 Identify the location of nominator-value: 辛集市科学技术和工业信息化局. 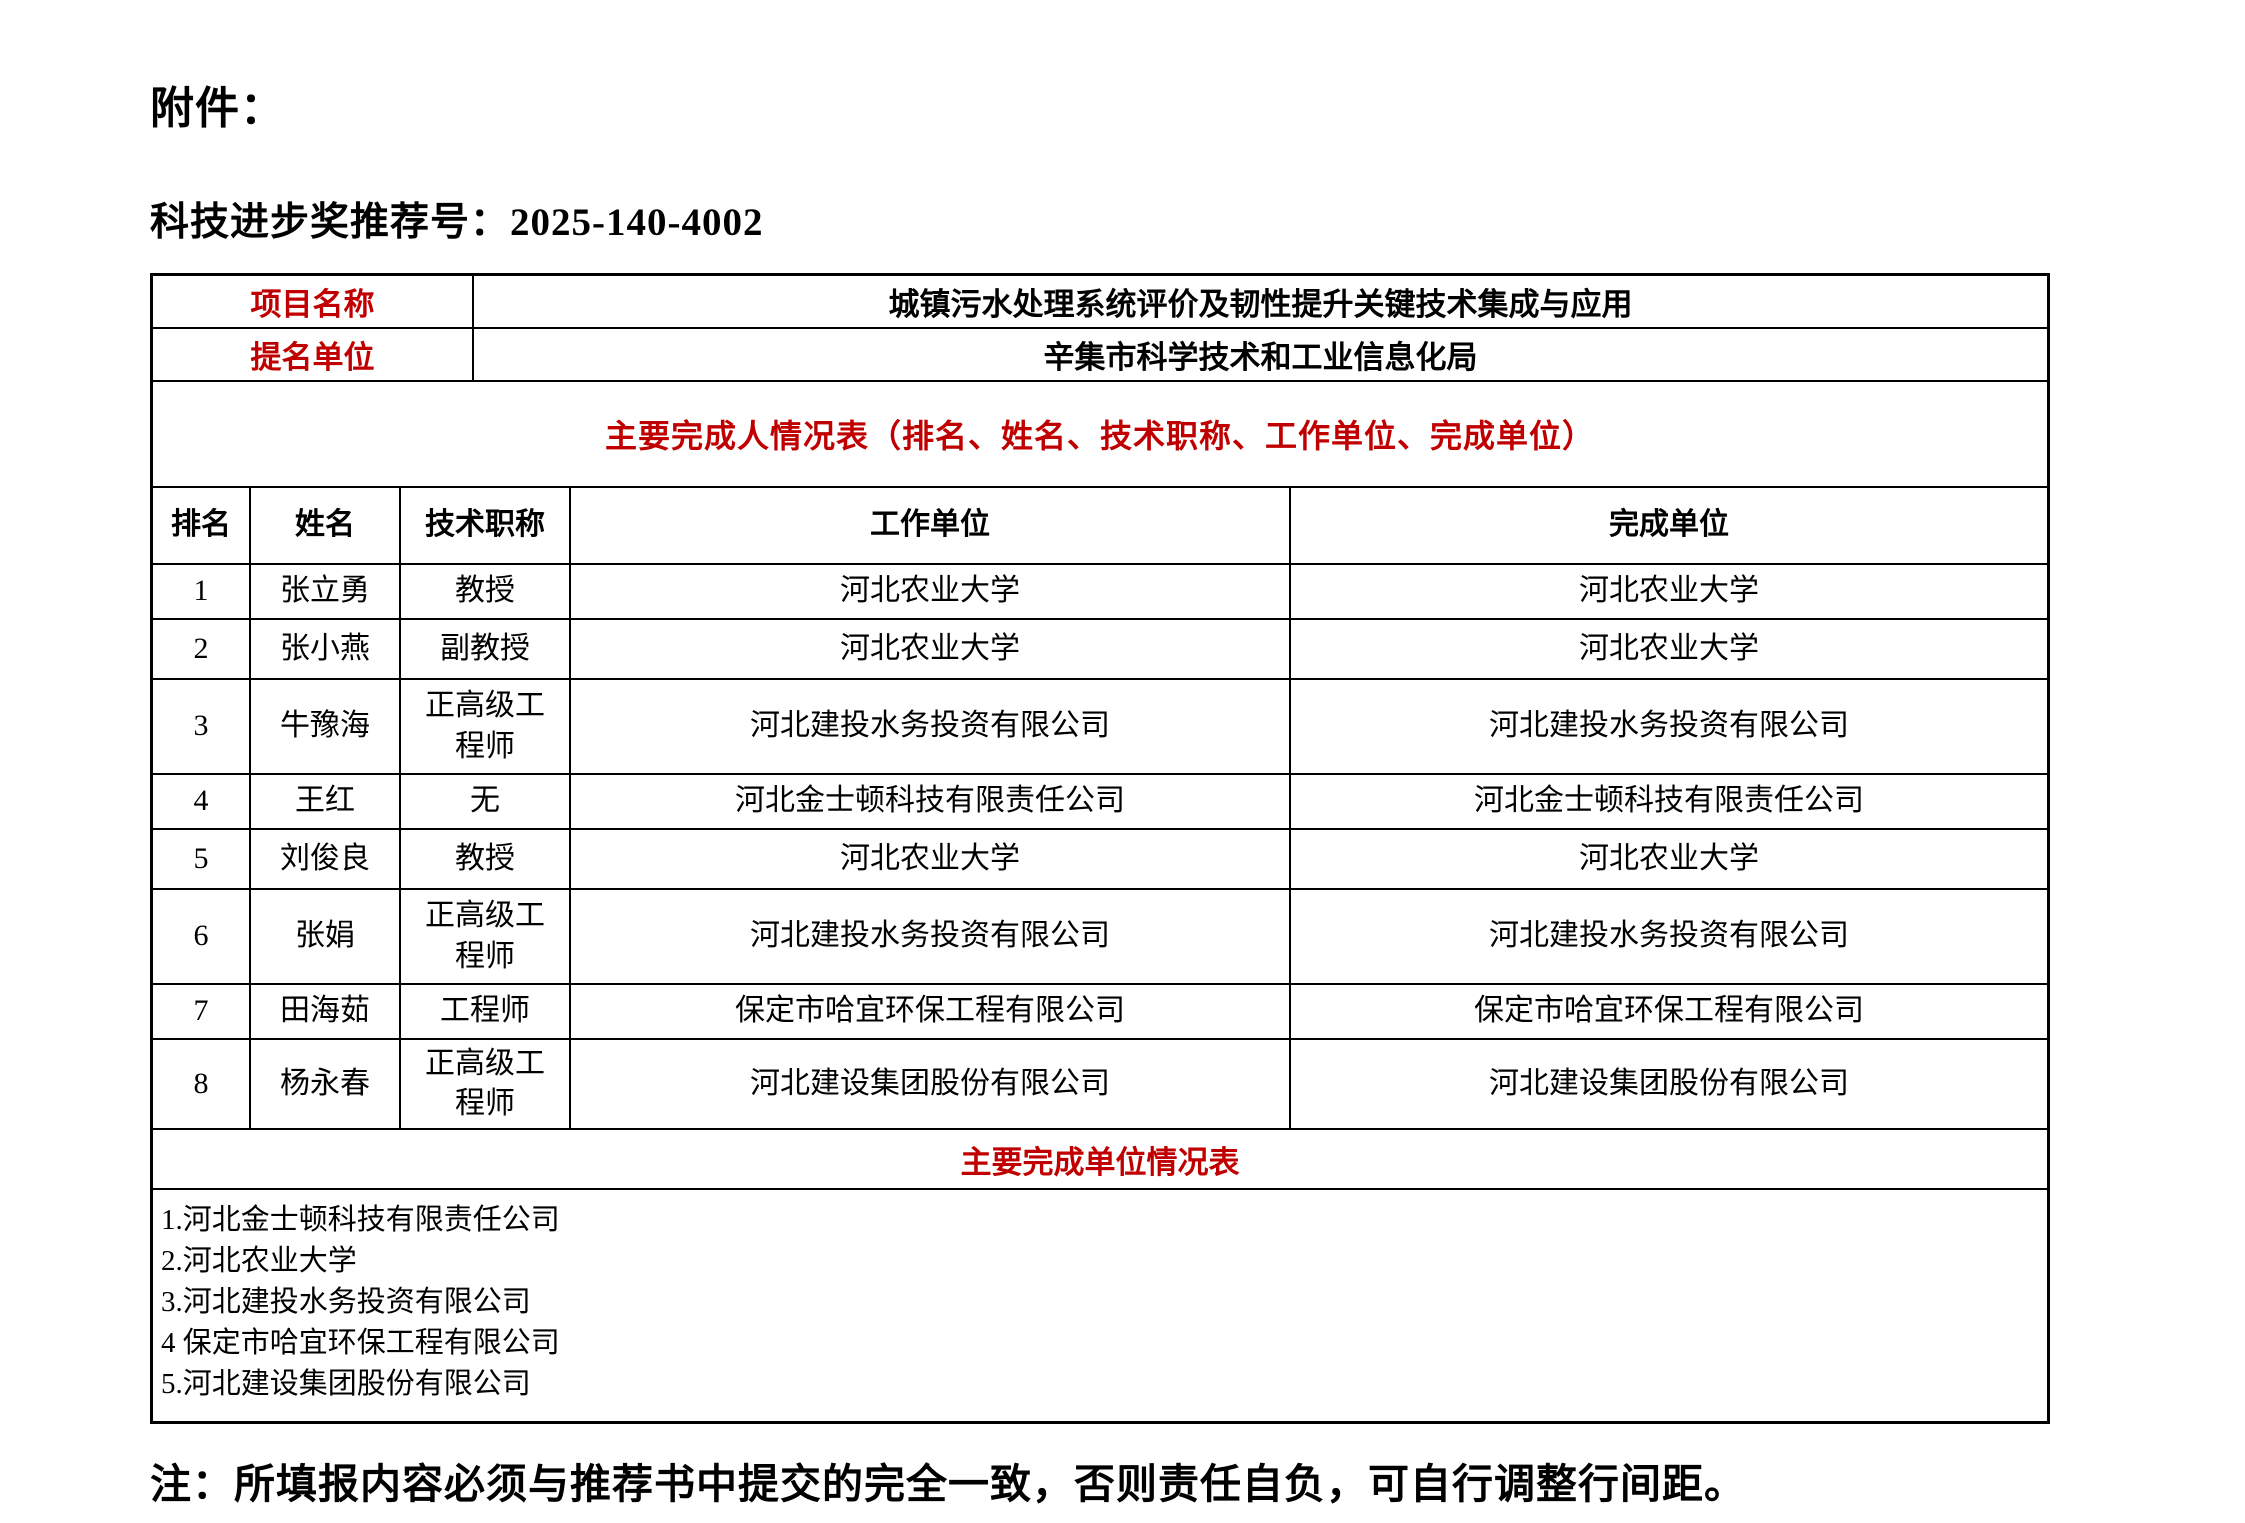
(1260, 357).